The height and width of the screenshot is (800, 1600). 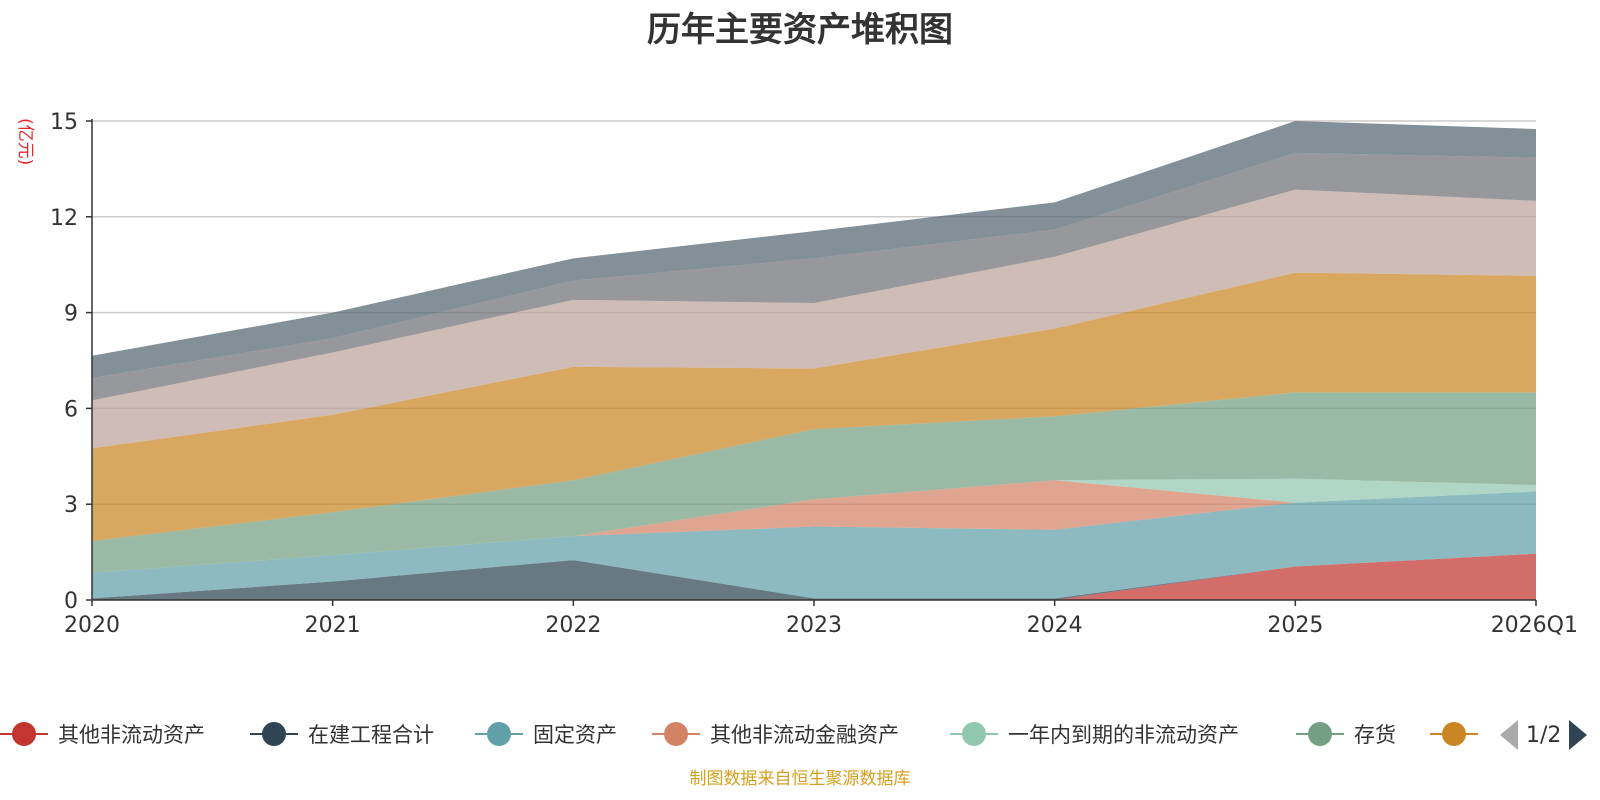 I want to click on legend-item: 固定资产, so click(x=546, y=734).